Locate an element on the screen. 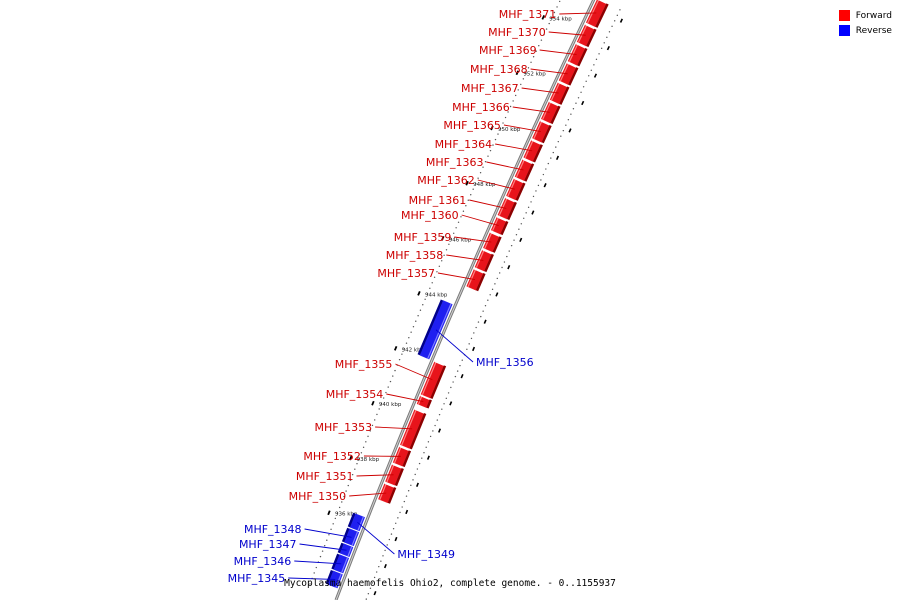 The height and width of the screenshot is (600, 900). gene-label-MHF_1369: MHF_1369 is located at coordinates (508, 50).